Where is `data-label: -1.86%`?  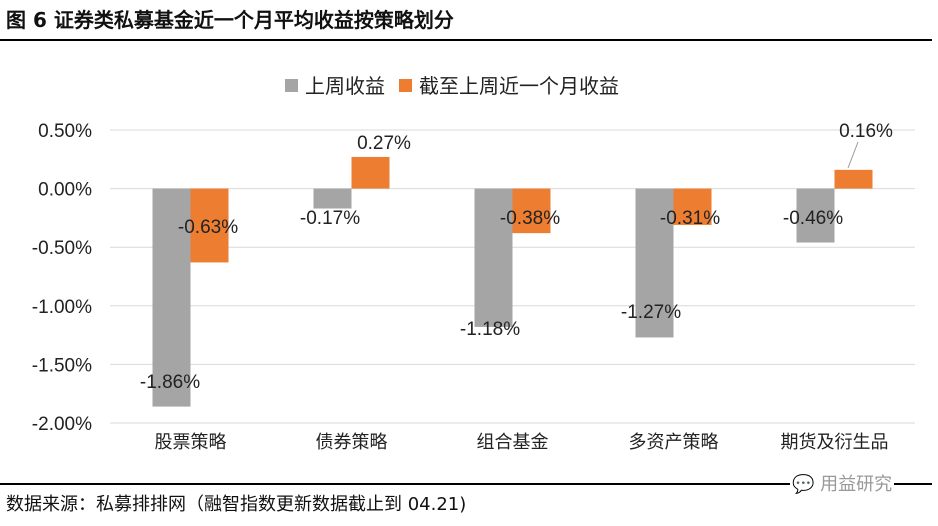 data-label: -1.86% is located at coordinates (170, 382).